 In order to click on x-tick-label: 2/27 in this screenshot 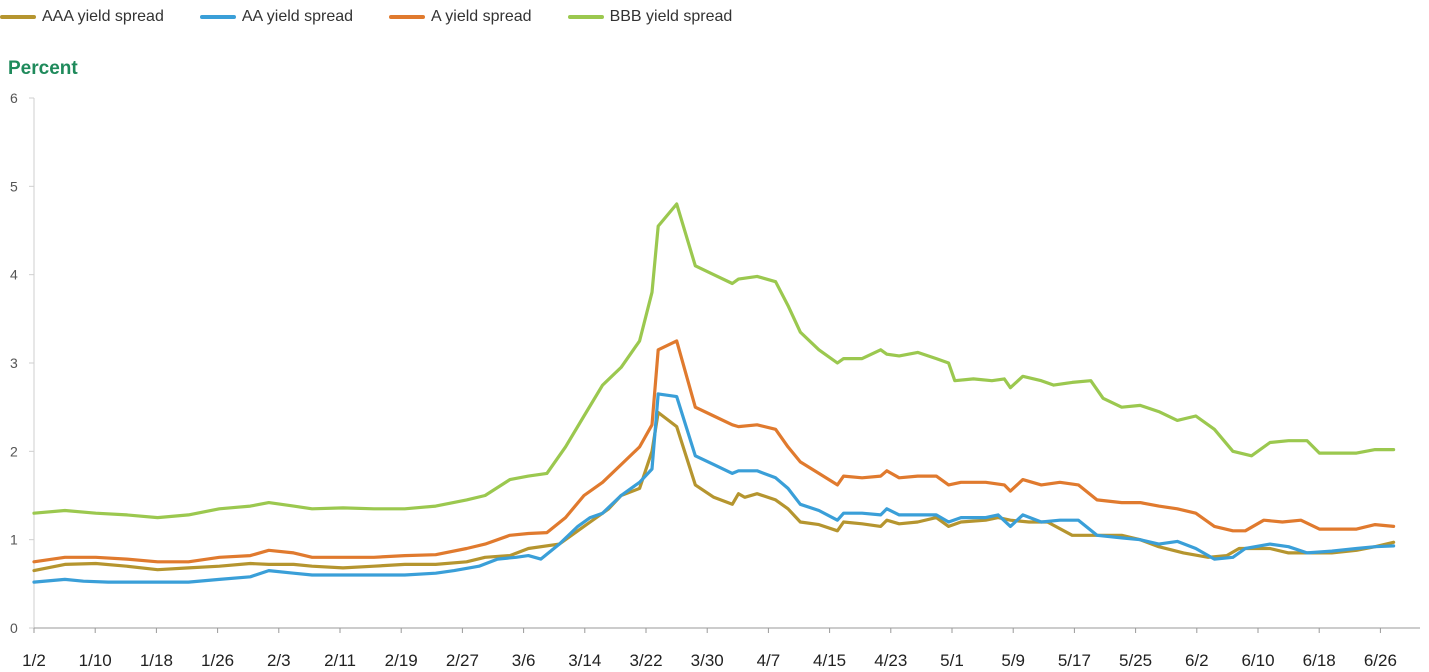, I will do `click(462, 660)`.